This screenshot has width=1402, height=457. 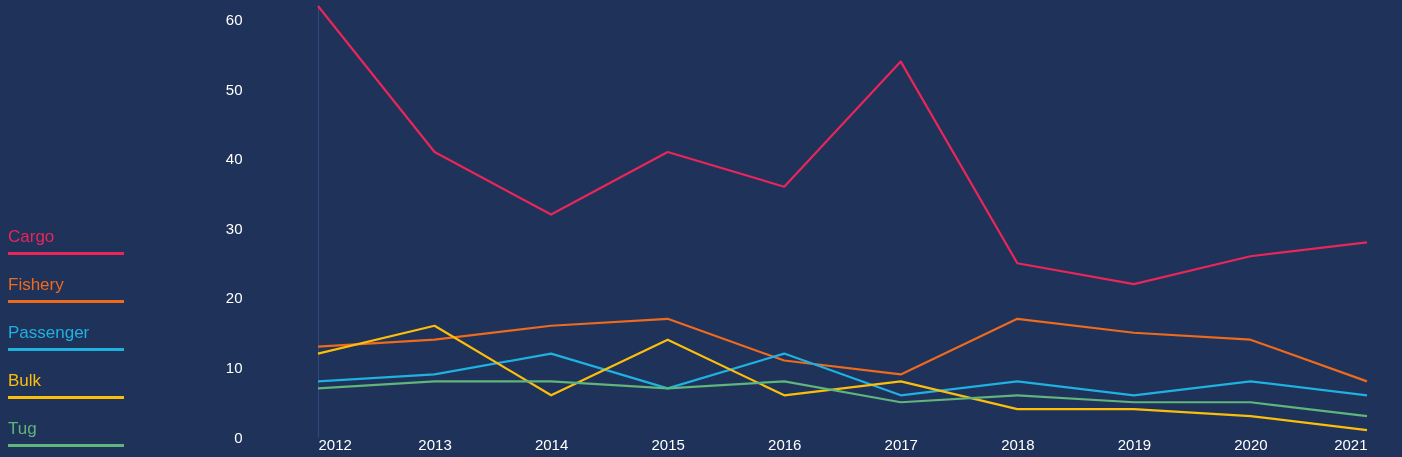 I want to click on x-tick-label: 2020, so click(x=1251, y=444).